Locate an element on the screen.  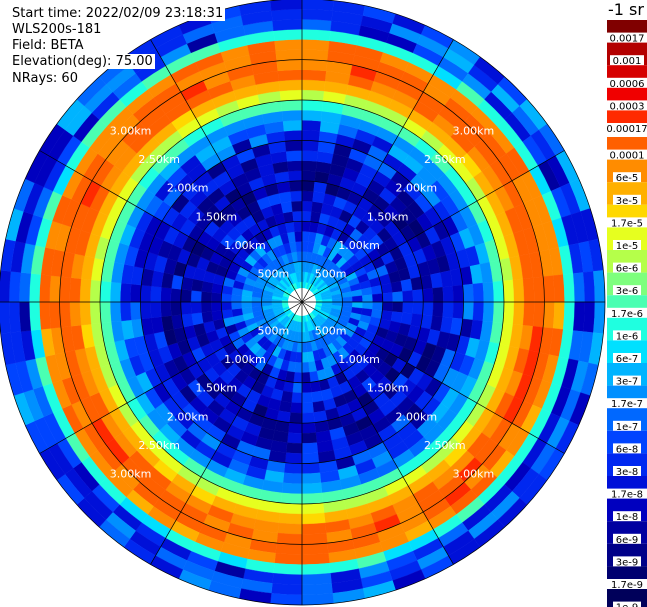
colorbar-tick-label: 3e-7 is located at coordinates (627, 382).